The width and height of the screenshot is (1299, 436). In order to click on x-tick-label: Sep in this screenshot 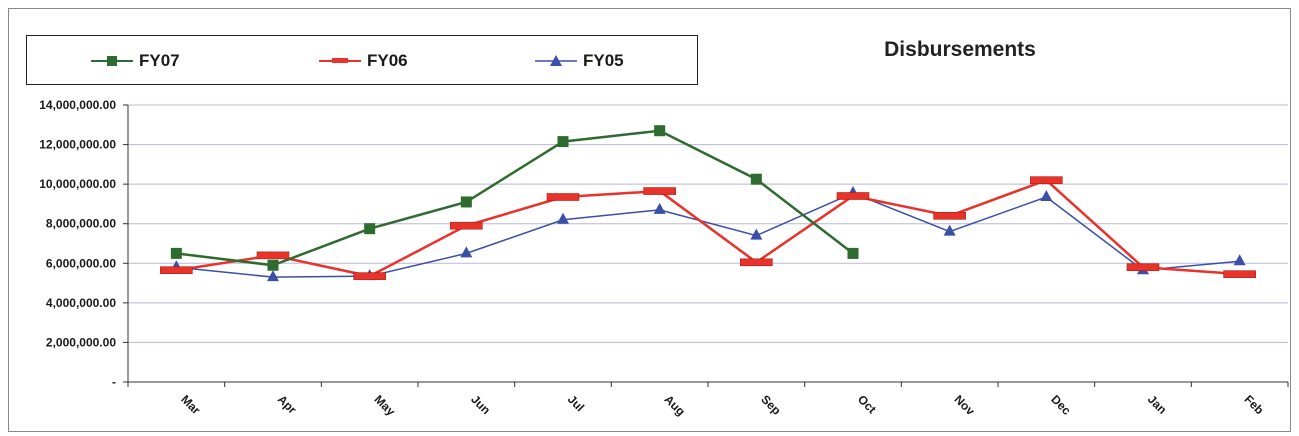, I will do `click(770, 404)`.